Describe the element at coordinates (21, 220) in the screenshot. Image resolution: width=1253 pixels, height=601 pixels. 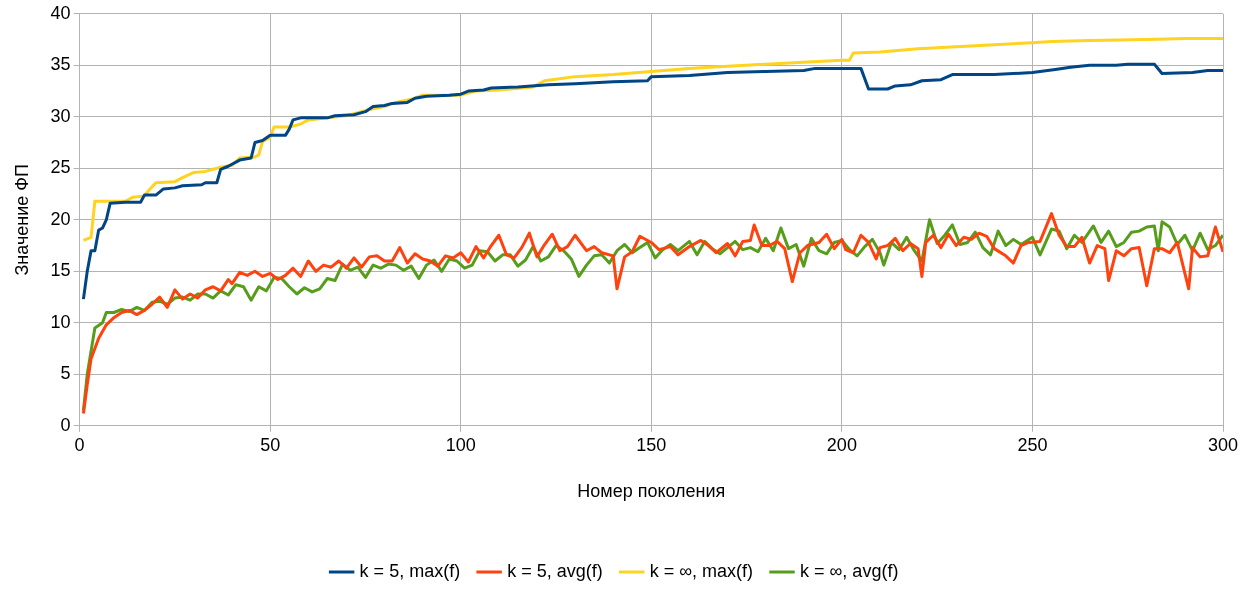
I see `y-axis-title: Значение ФП` at that location.